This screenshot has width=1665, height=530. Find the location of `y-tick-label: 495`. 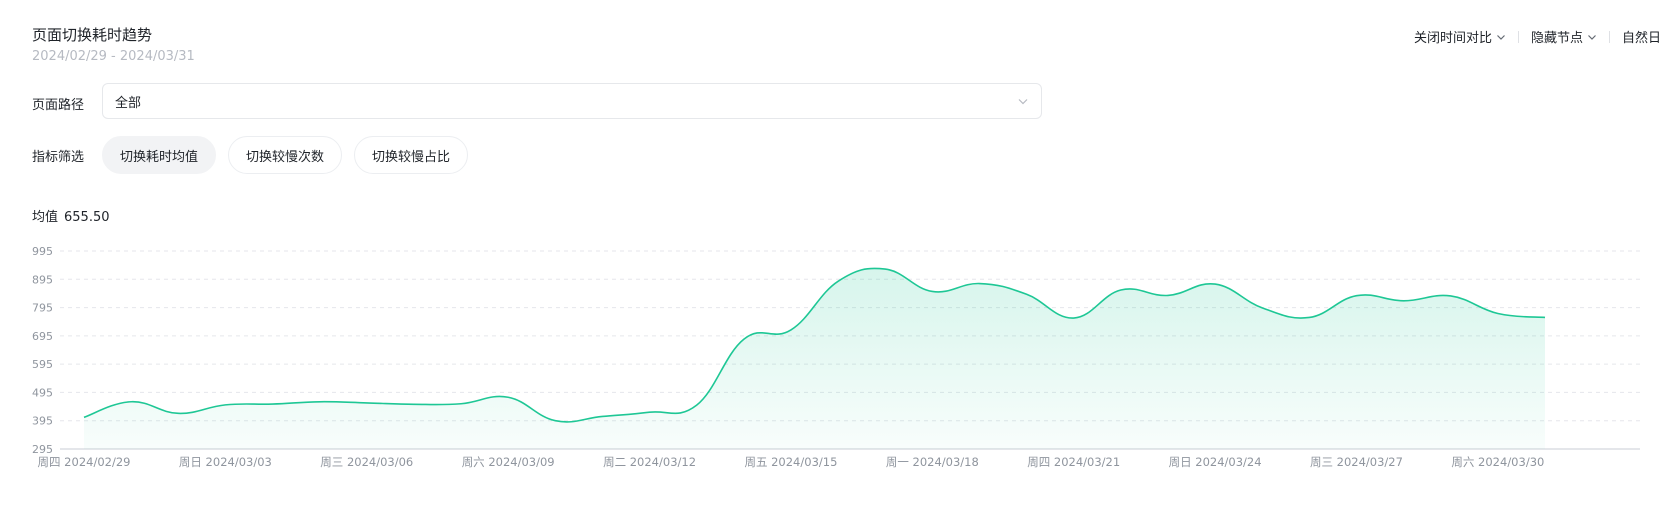

y-tick-label: 495 is located at coordinates (42, 392).